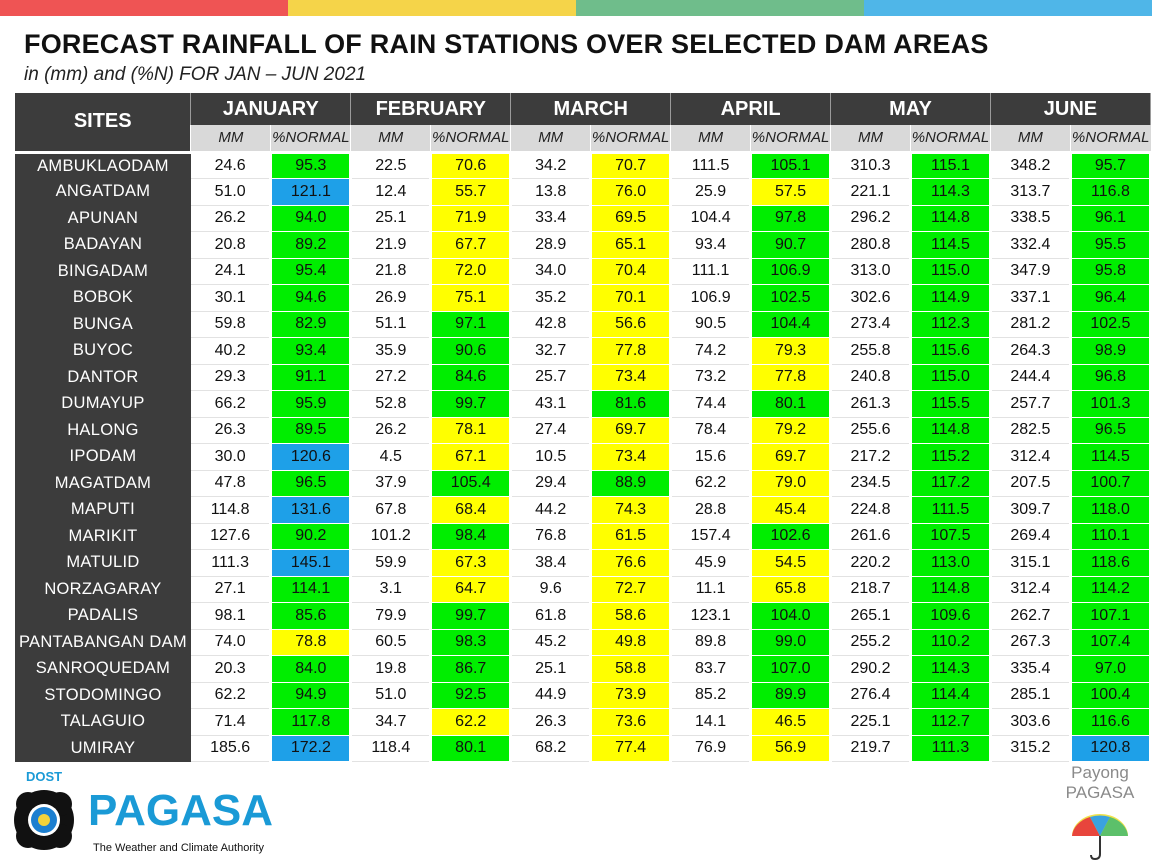  Describe the element at coordinates (550, 642) in the screenshot. I see `mm-value: 45.2` at that location.